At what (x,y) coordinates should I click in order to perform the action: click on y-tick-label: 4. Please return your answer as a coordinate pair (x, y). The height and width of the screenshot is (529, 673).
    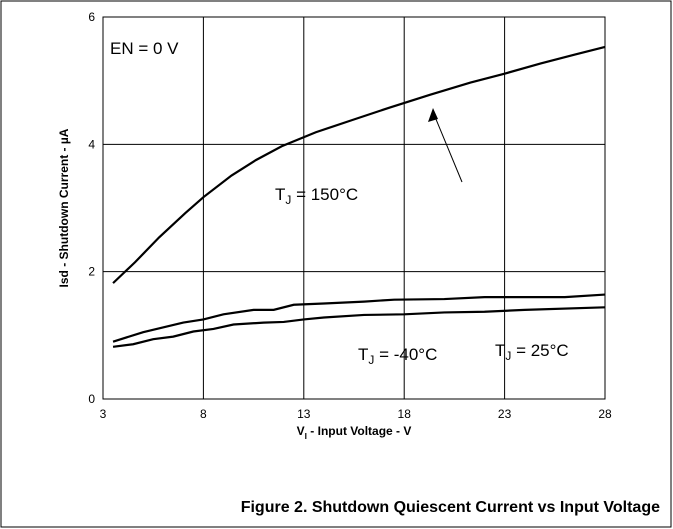
    Looking at the image, I should click on (91, 144).